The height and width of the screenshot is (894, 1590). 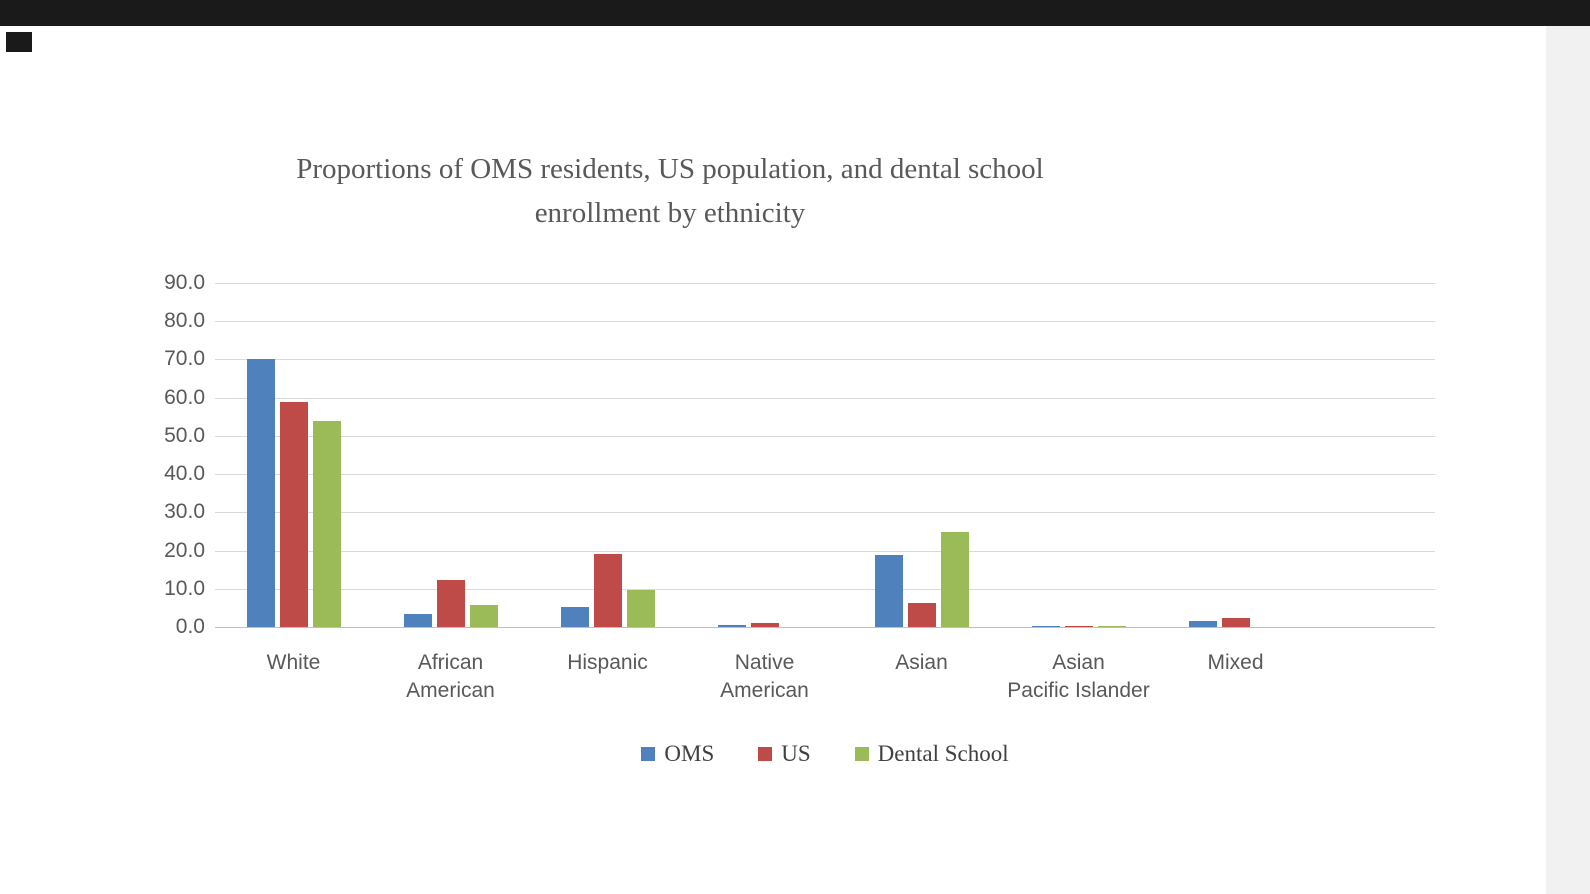 I want to click on bar-oms-asian-pacific-islander, so click(x=1045, y=626).